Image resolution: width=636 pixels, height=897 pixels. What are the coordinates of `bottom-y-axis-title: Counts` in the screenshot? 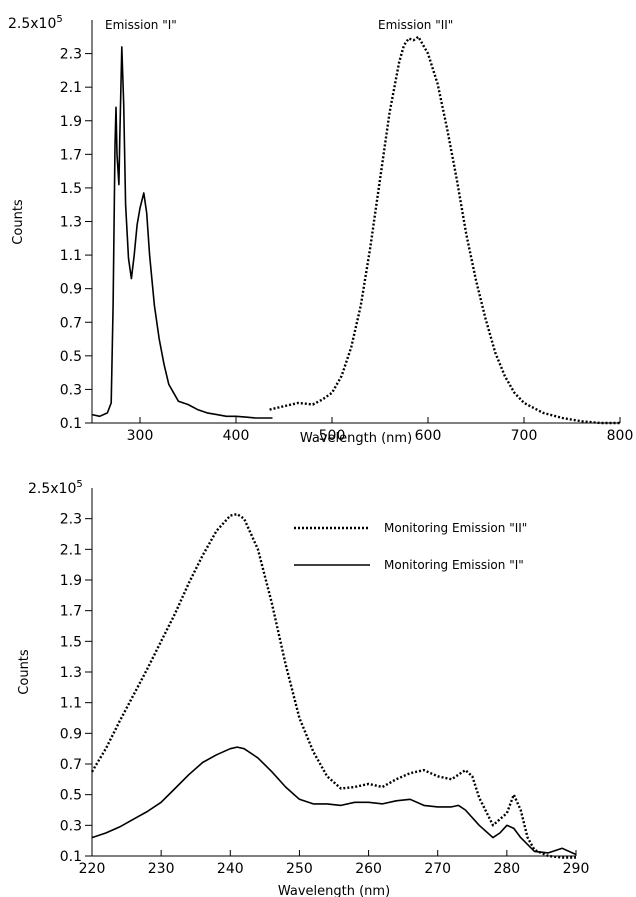 It's located at (24, 672).